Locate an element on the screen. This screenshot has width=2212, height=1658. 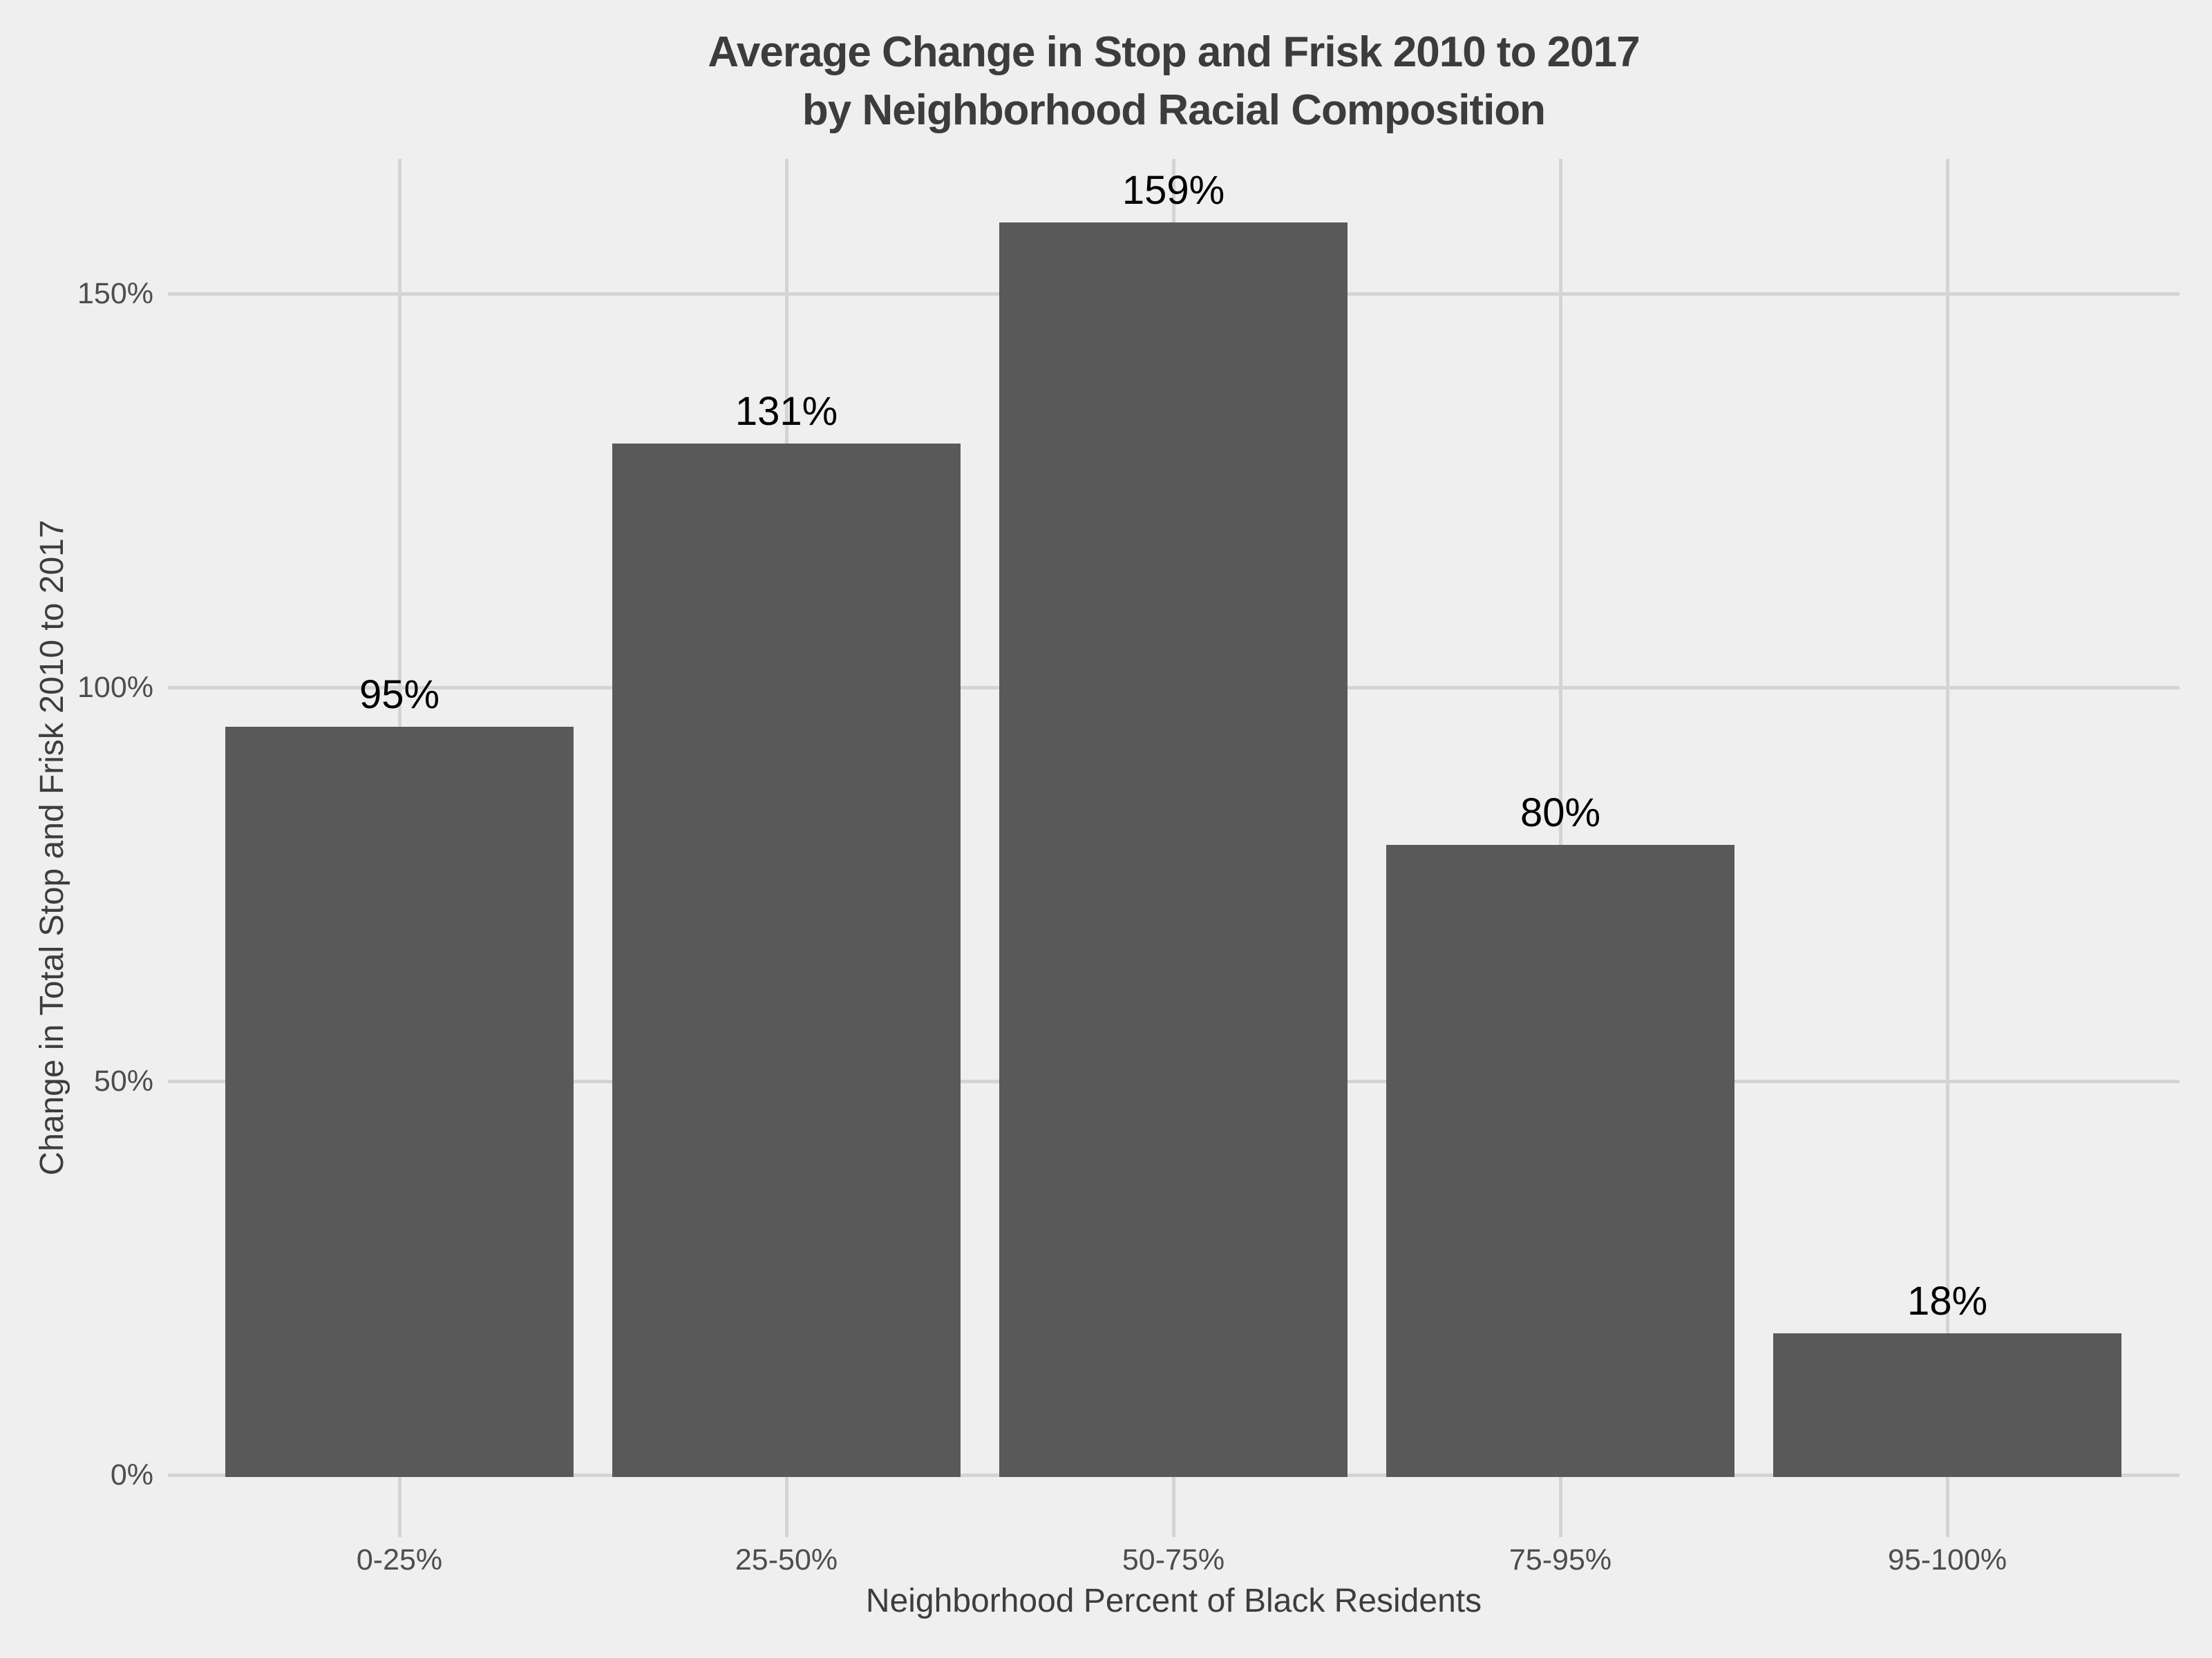
x-tick-label-75-95%: 75-95% is located at coordinates (1560, 1560).